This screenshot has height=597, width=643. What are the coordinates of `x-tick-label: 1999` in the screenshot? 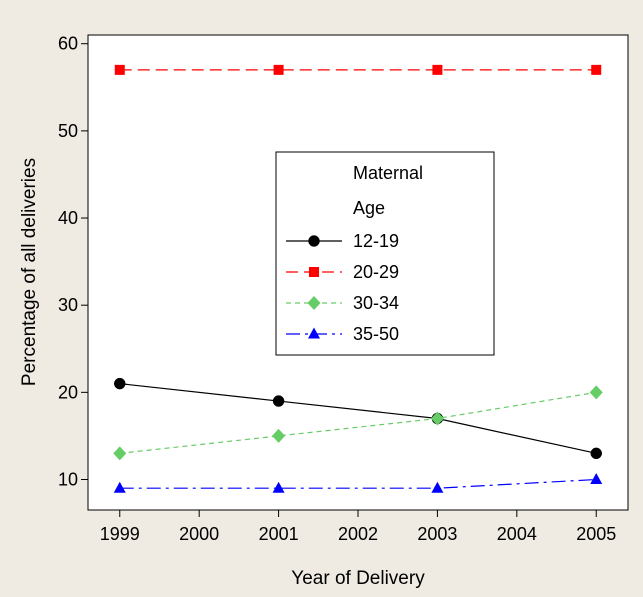 It's located at (120, 534).